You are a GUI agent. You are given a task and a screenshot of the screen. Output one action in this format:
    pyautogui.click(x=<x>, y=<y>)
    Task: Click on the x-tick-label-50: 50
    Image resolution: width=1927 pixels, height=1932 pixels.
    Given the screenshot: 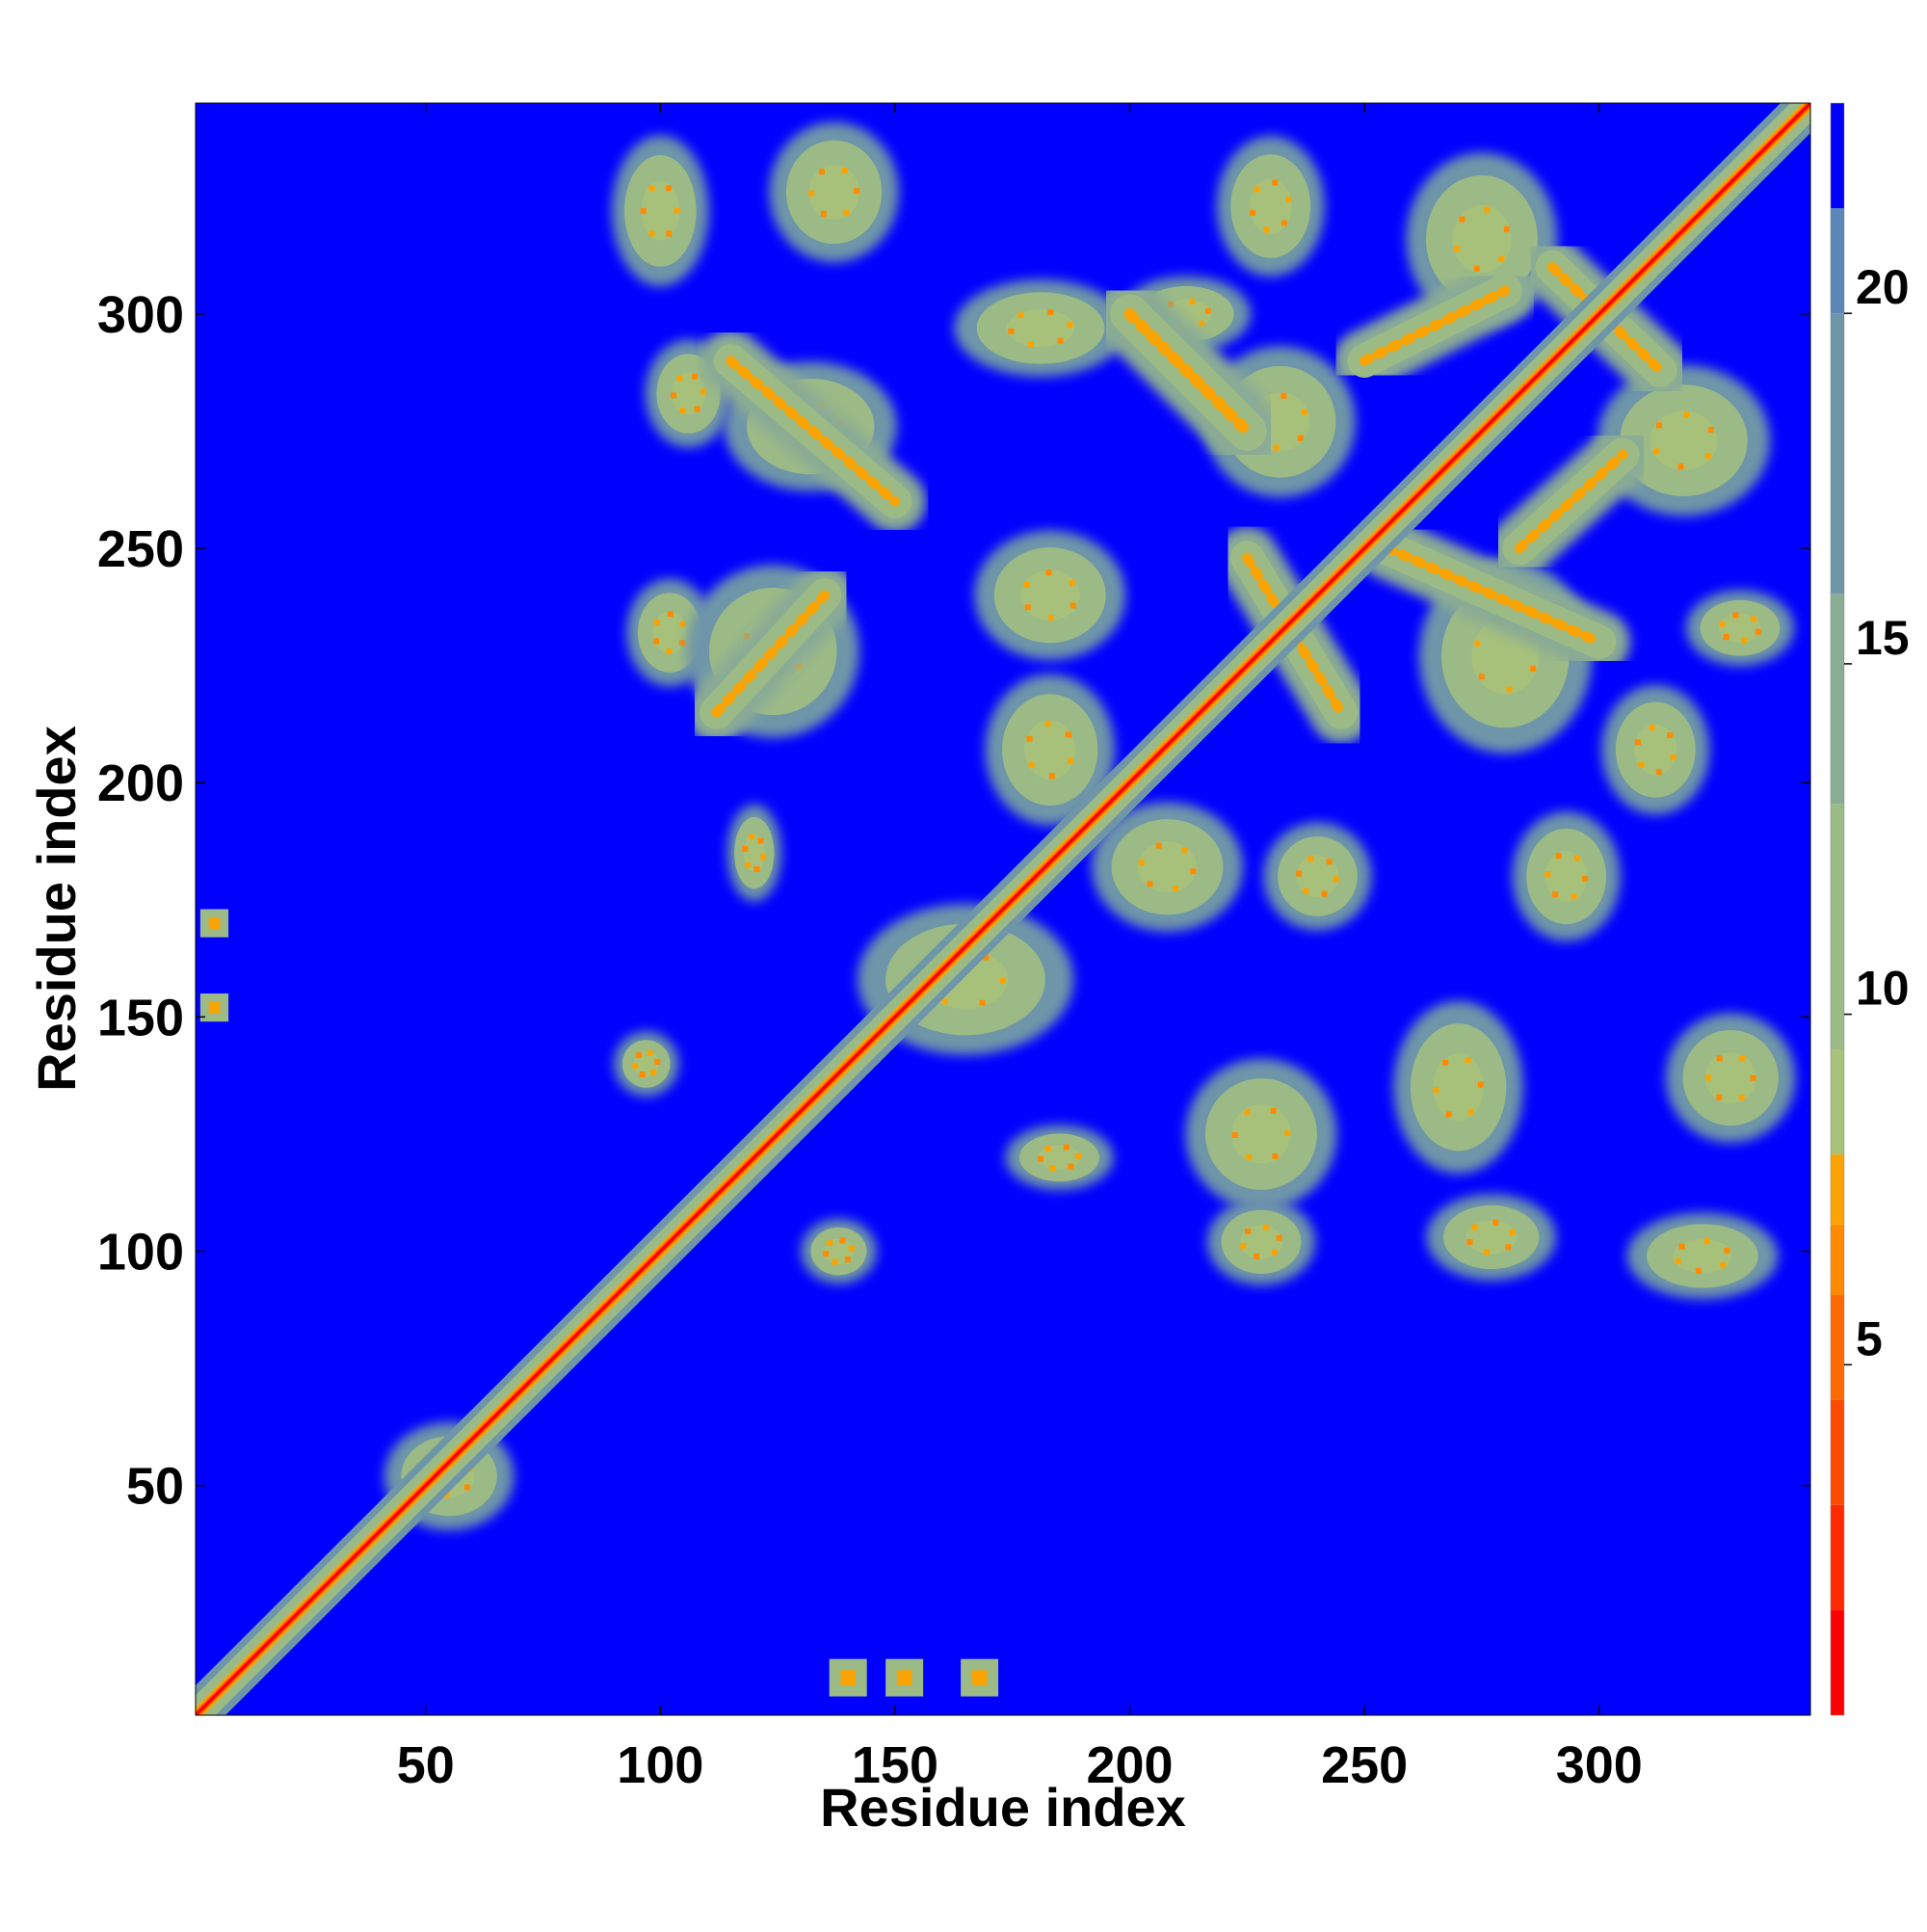 What is the action you would take?
    pyautogui.click(x=426, y=1765)
    